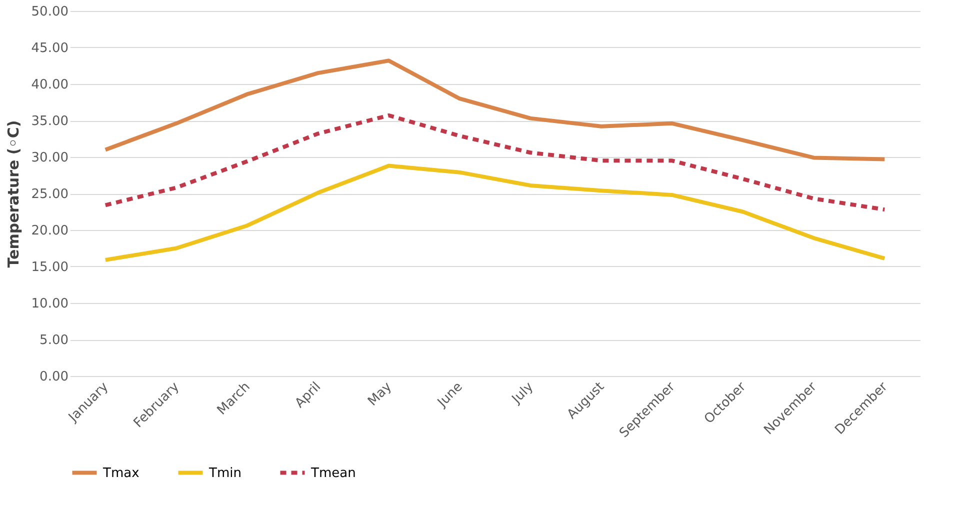 The width and height of the screenshot is (967, 517). I want to click on y-tick-label: 35.00, so click(49, 121).